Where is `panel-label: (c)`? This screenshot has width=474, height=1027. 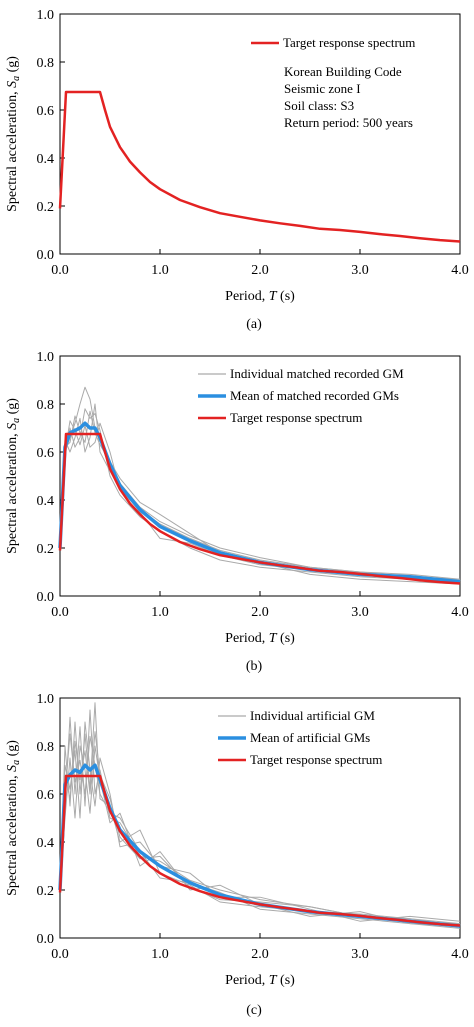
panel-label: (c) is located at coordinates (254, 1010).